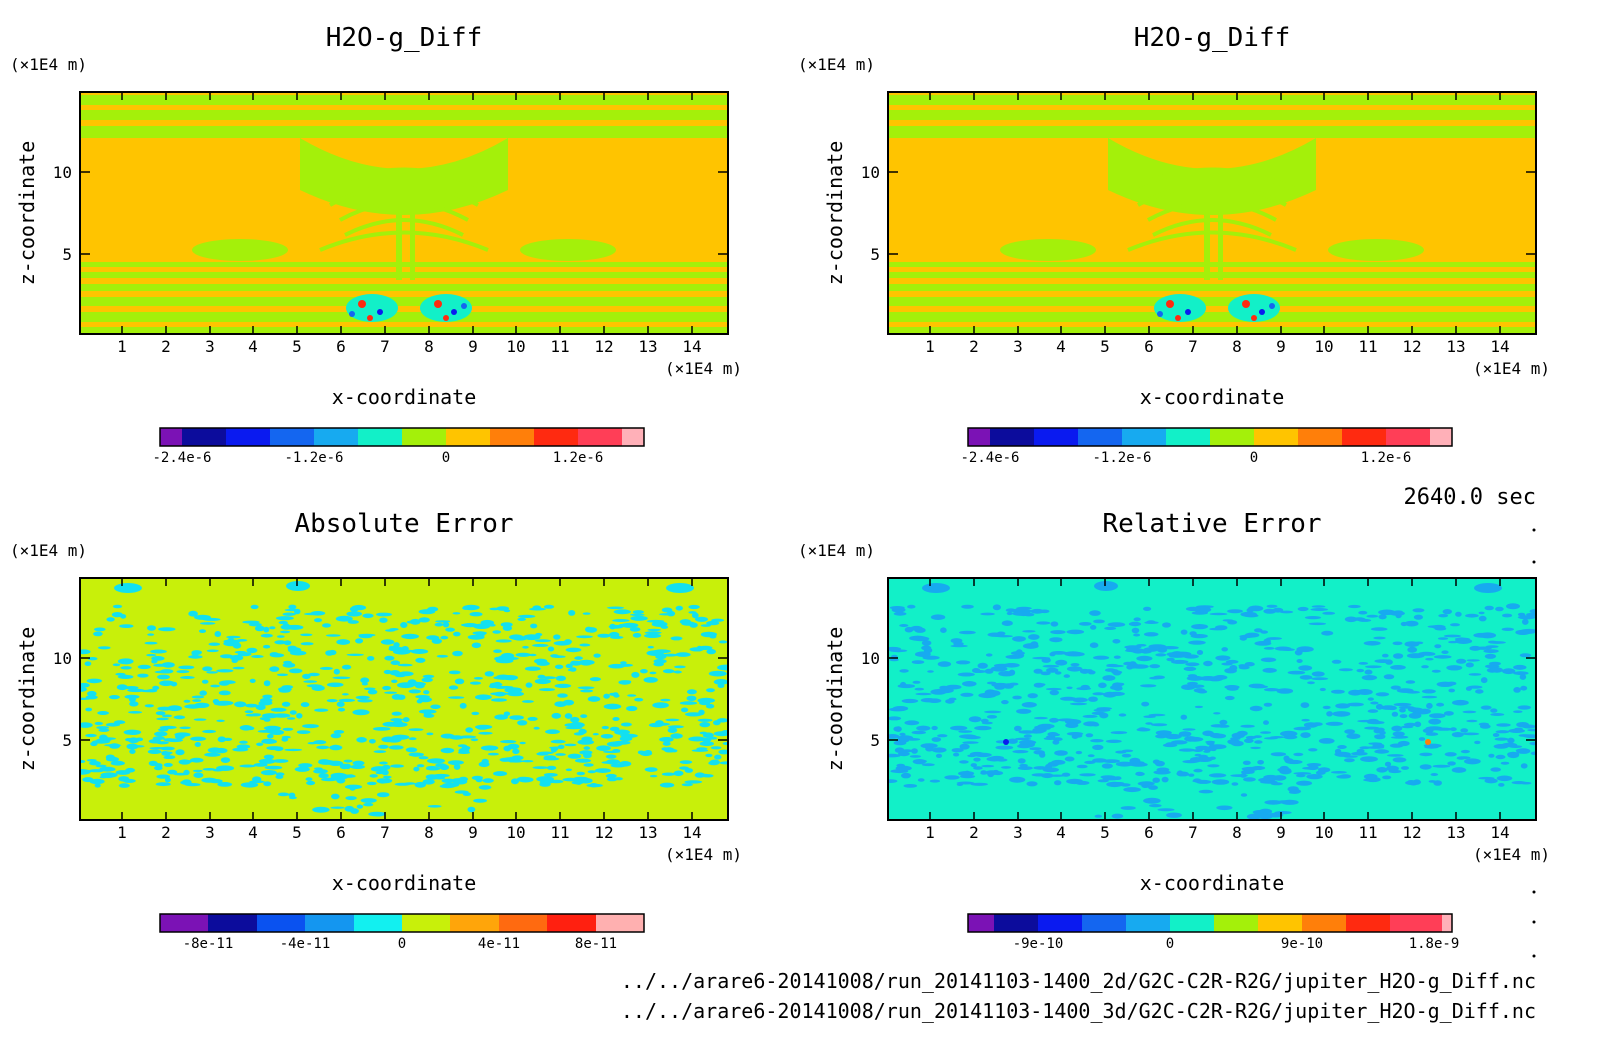 Image resolution: width=1604 pixels, height=1058 pixels. Describe the element at coordinates (298, 586) in the screenshot. I see `top-blob` at that location.